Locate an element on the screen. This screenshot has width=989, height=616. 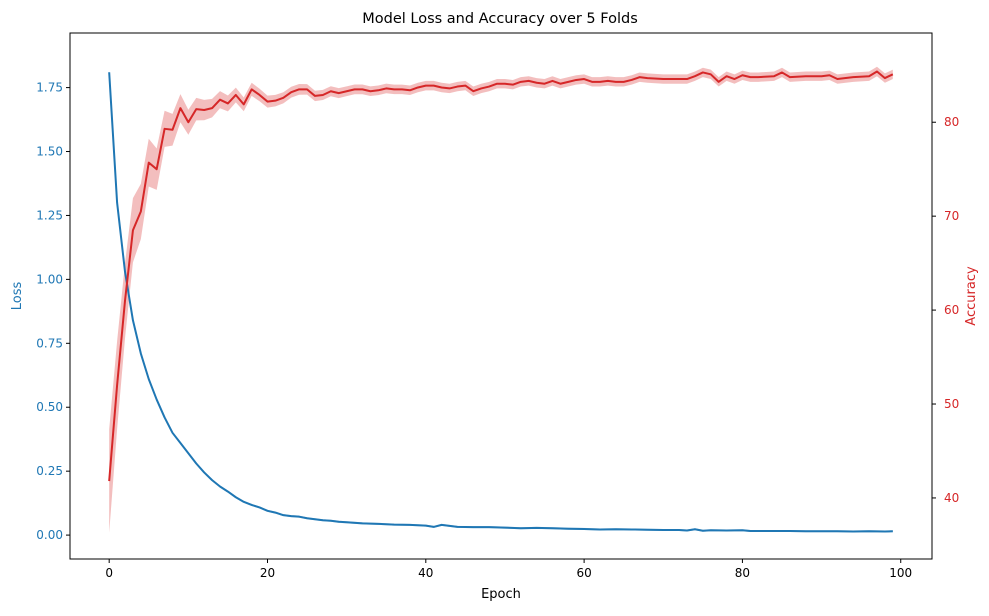
chart-title: Model Loss and Accuracy over 5 Folds is located at coordinates (500, 19).